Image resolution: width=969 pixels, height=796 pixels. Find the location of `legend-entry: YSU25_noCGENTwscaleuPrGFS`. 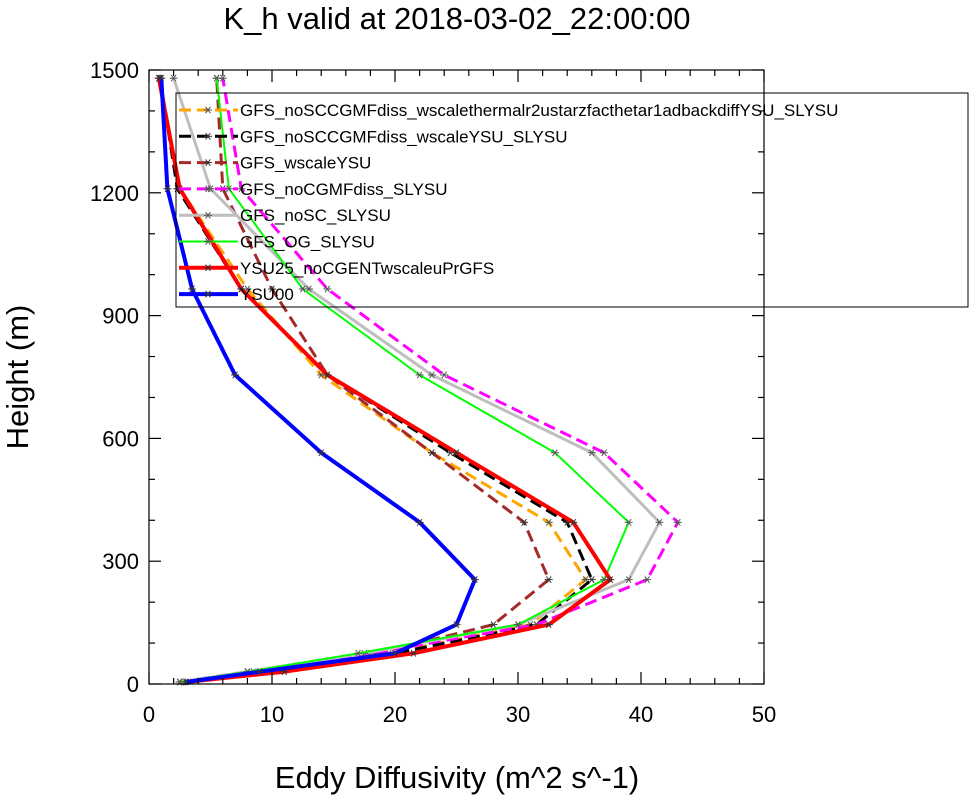

legend-entry: YSU25_noCGENTwscaleuPrGFS is located at coordinates (336, 268).